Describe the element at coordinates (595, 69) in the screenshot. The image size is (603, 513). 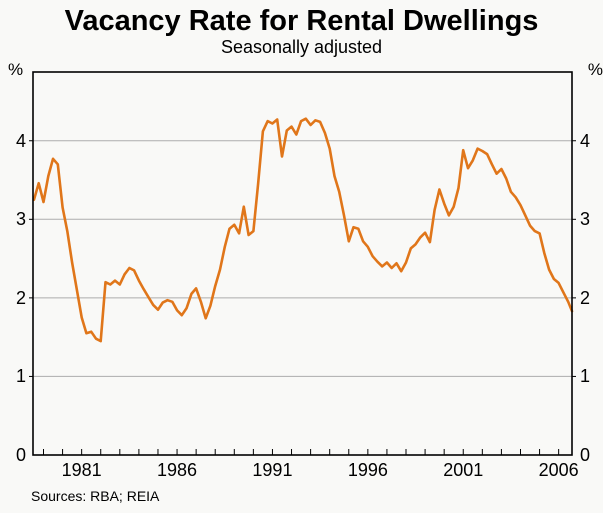
I see `y-axis-unit-right: %` at that location.